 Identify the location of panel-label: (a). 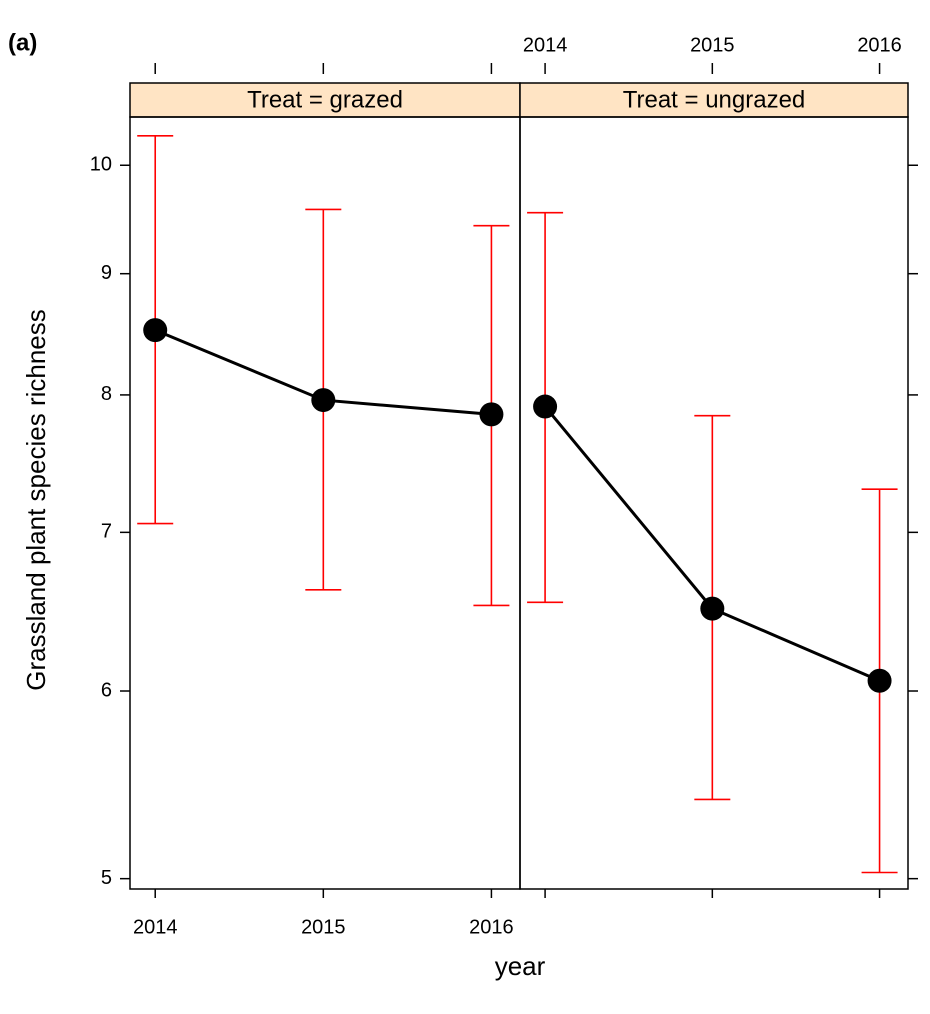
(22, 42).